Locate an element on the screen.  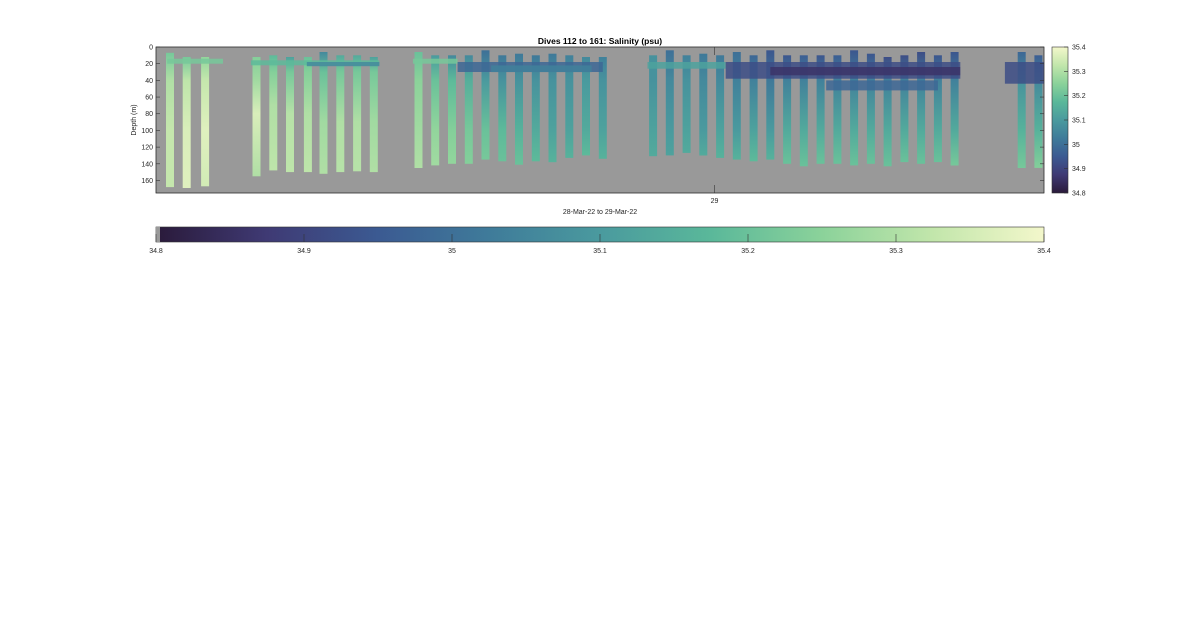
bottom-colorbar-tick-label: 35 is located at coordinates (452, 251).